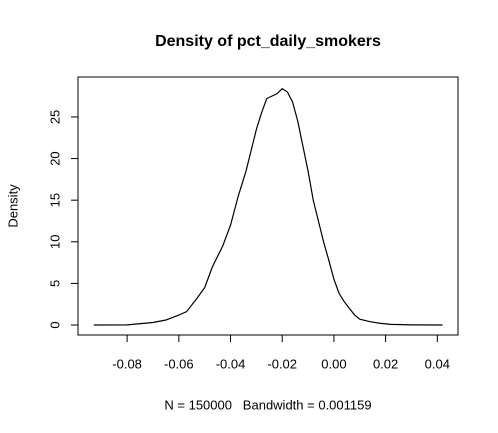 This screenshot has height=433, width=498. I want to click on y-tick-label: 0, so click(54, 324).